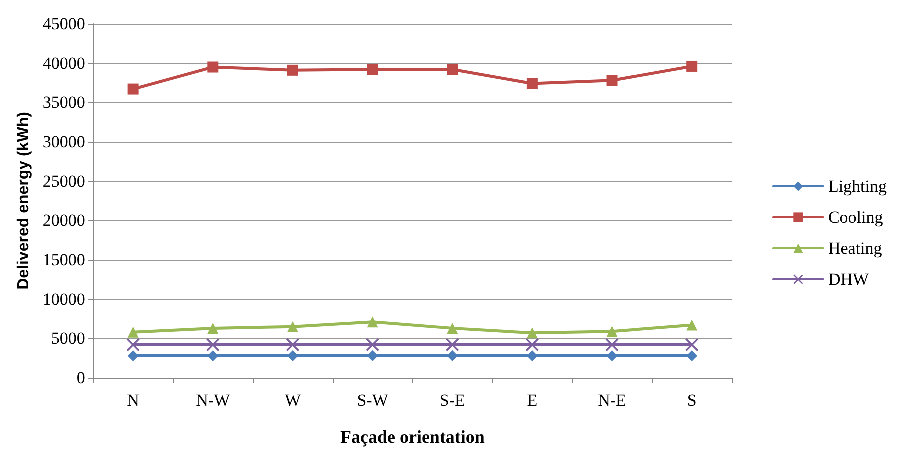  Describe the element at coordinates (856, 217) in the screenshot. I see `legend-label: Cooling` at that location.